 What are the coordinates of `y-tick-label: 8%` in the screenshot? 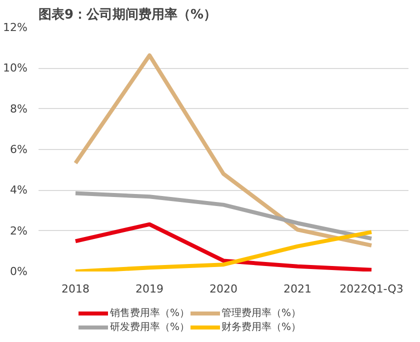 It's located at (19, 109).